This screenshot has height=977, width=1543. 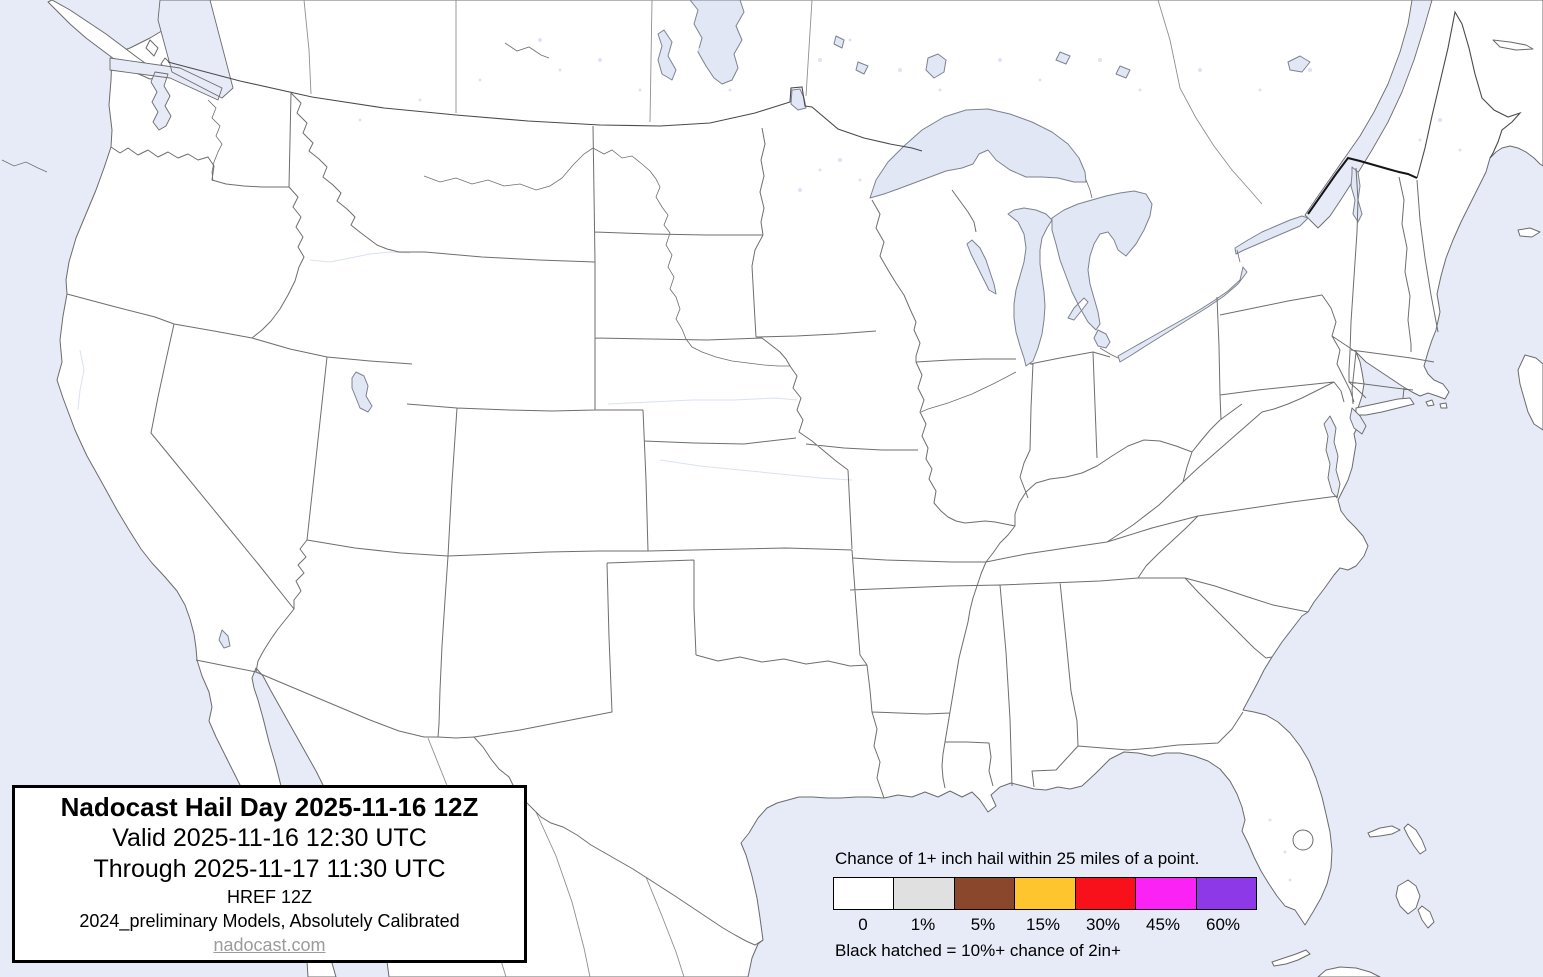 I want to click on legend-swatch-5%, so click(x=984, y=893).